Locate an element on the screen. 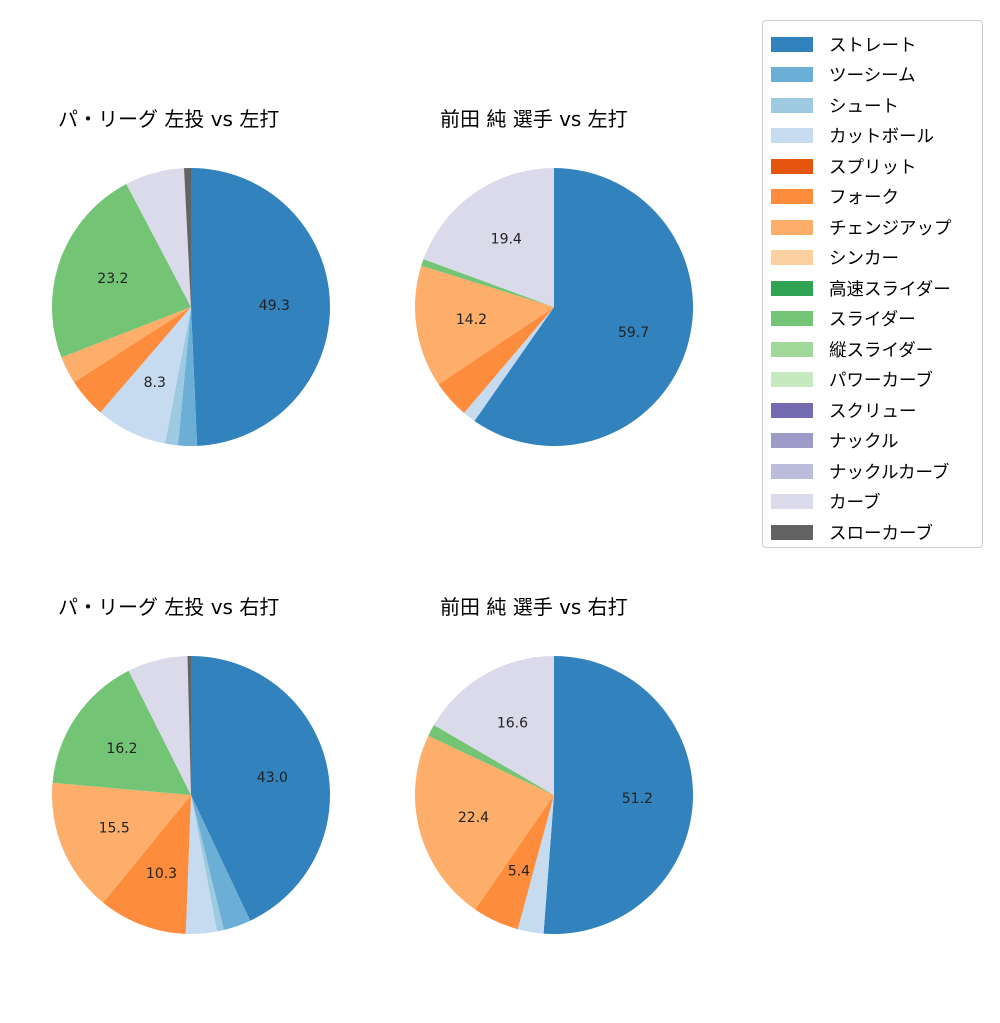  legend-item: シンカー is located at coordinates (835, 258).